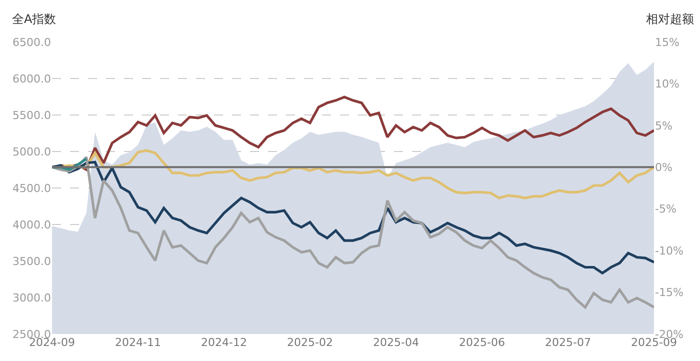 This screenshot has width=700, height=361. What do you see at coordinates (665, 209) in the screenshot?
I see `y2-tick-label: -5%` at bounding box center [665, 209].